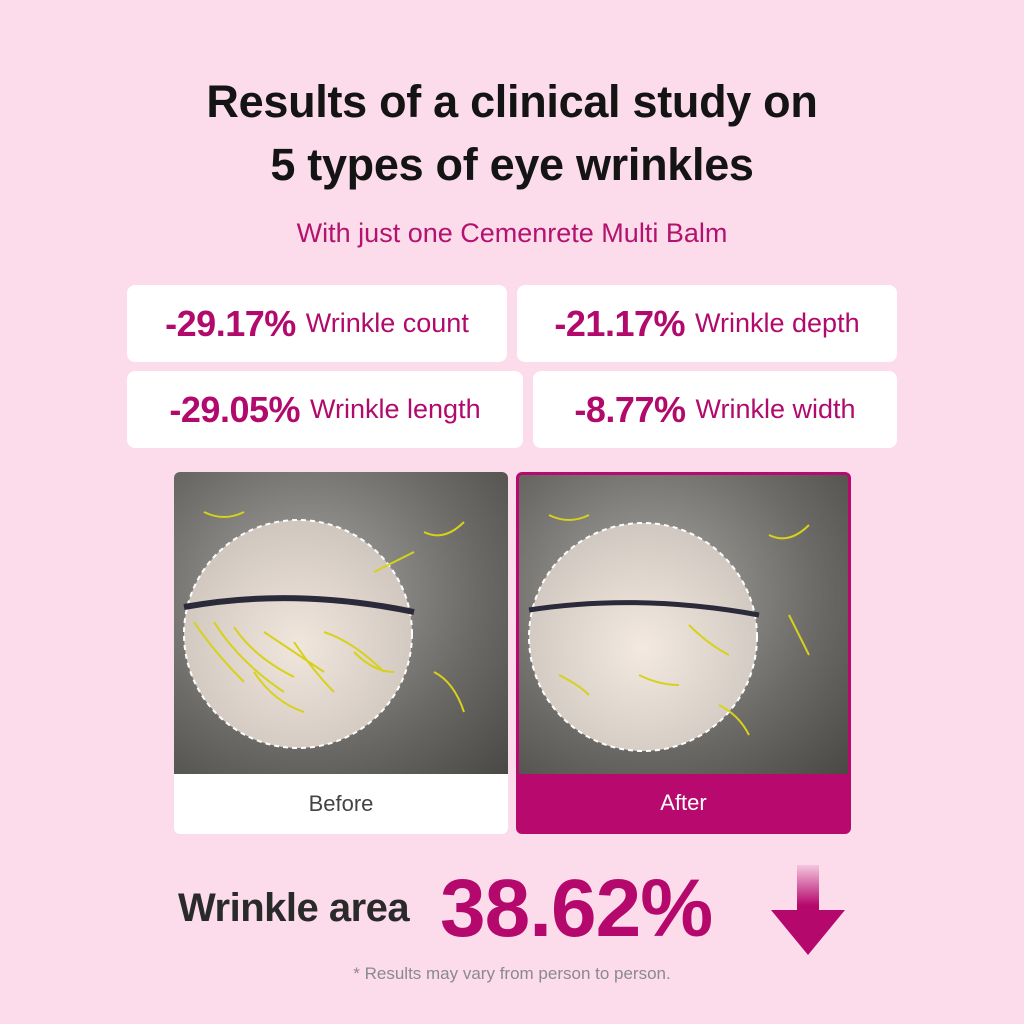  I want to click on stat-card-length: -29.05% Wrinkle length, so click(325, 409).